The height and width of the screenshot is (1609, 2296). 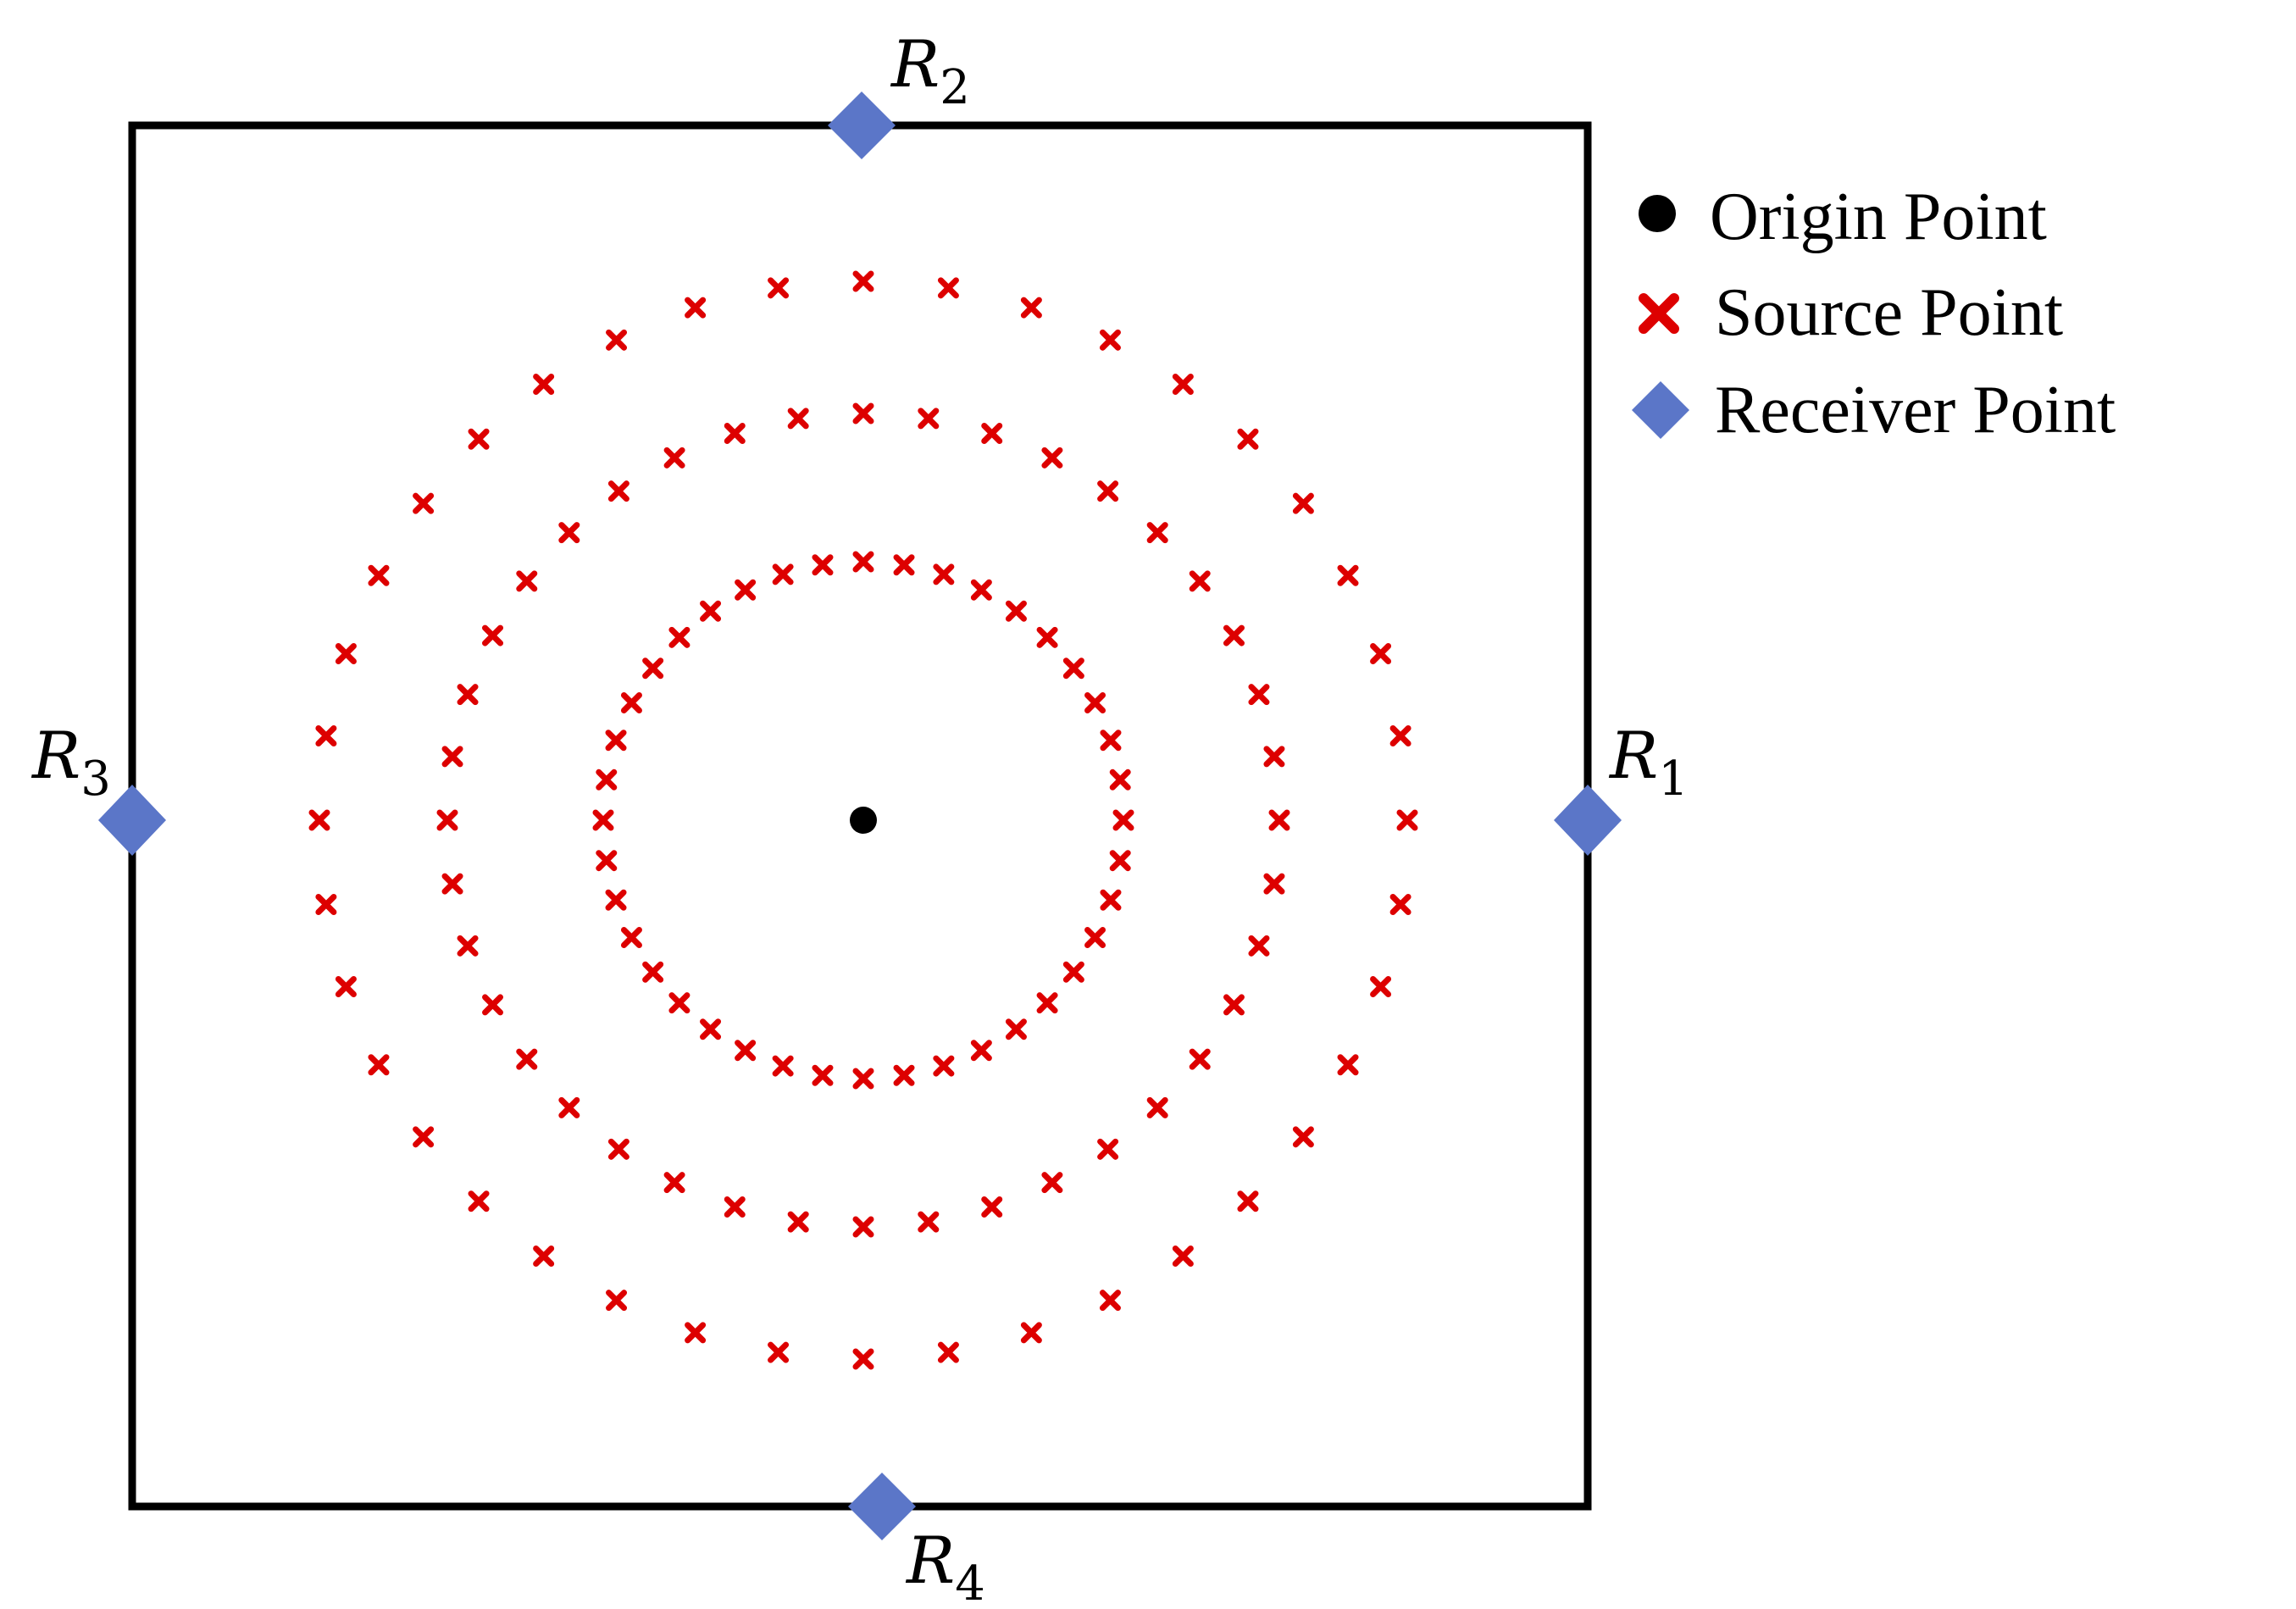 What do you see at coordinates (1648, 763) in the screenshot?
I see `receiver-label-r1: R1` at bounding box center [1648, 763].